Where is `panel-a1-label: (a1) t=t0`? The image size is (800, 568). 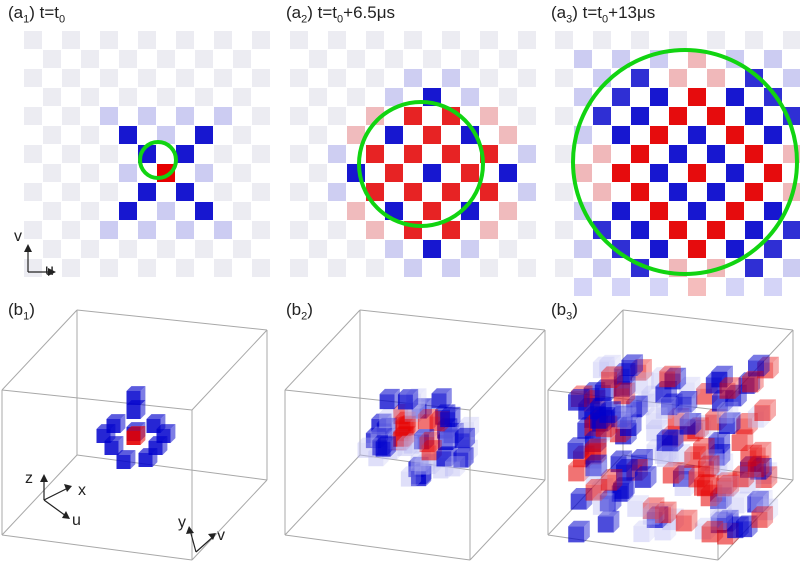 panel-a1-label: (a1) t=t0 is located at coordinates (37, 14).